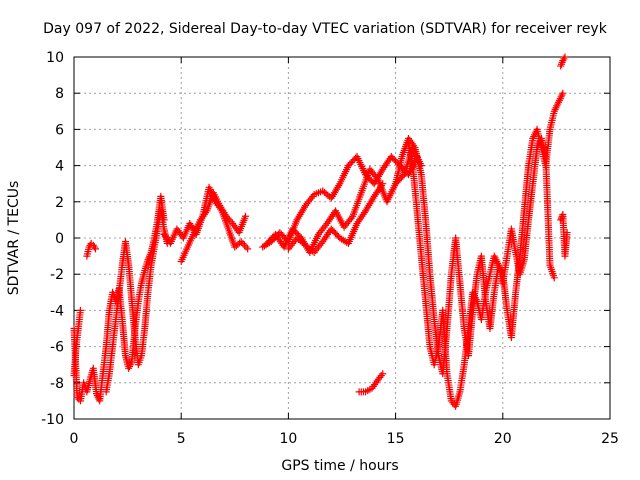  Describe the element at coordinates (339, 466) in the screenshot. I see `x-axis-label: GPS time / hours` at that location.